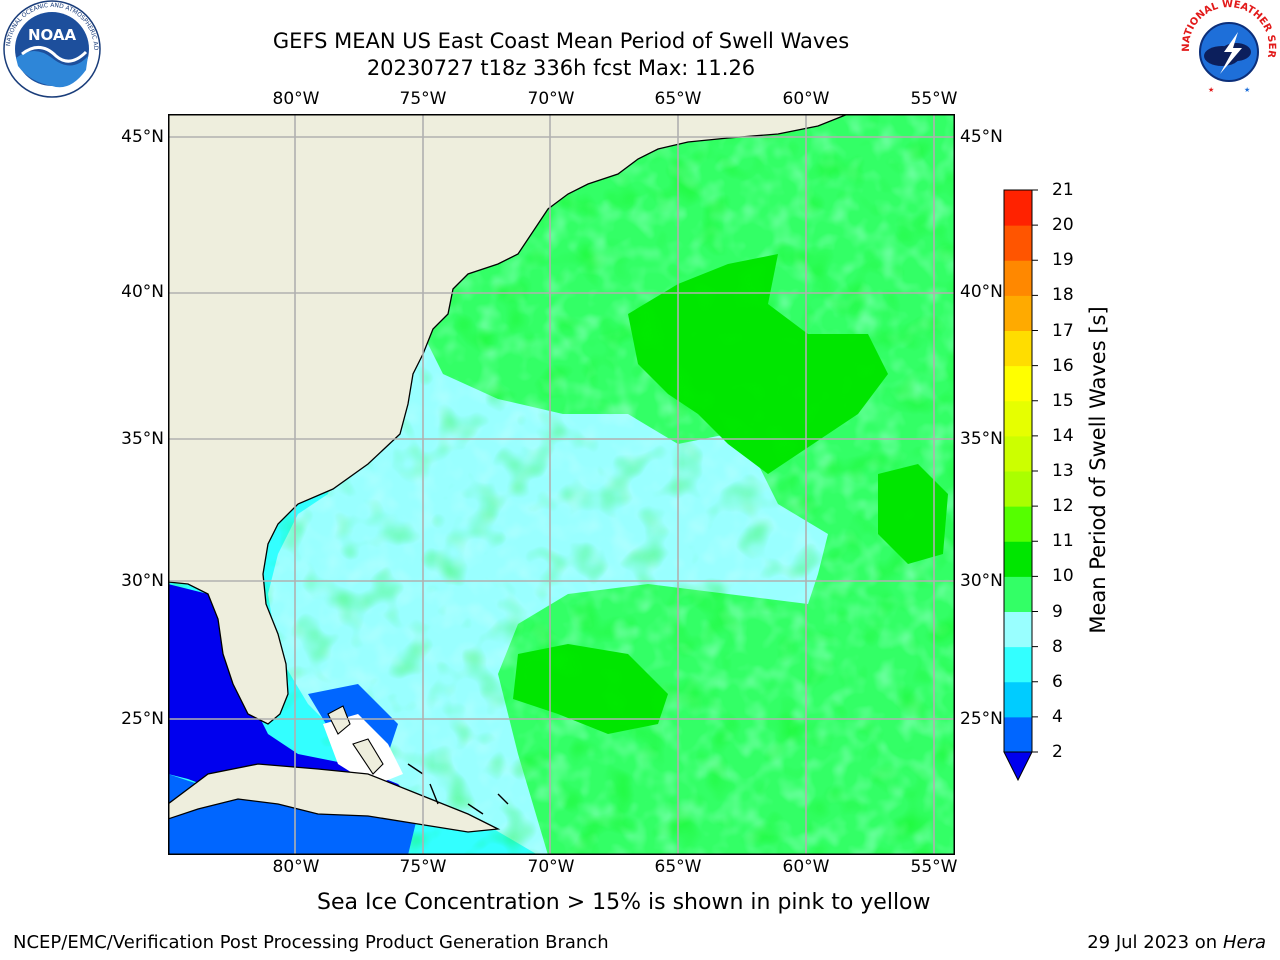  Describe the element at coordinates (678, 99) in the screenshot. I see `lon-label-top: 65°W` at that location.